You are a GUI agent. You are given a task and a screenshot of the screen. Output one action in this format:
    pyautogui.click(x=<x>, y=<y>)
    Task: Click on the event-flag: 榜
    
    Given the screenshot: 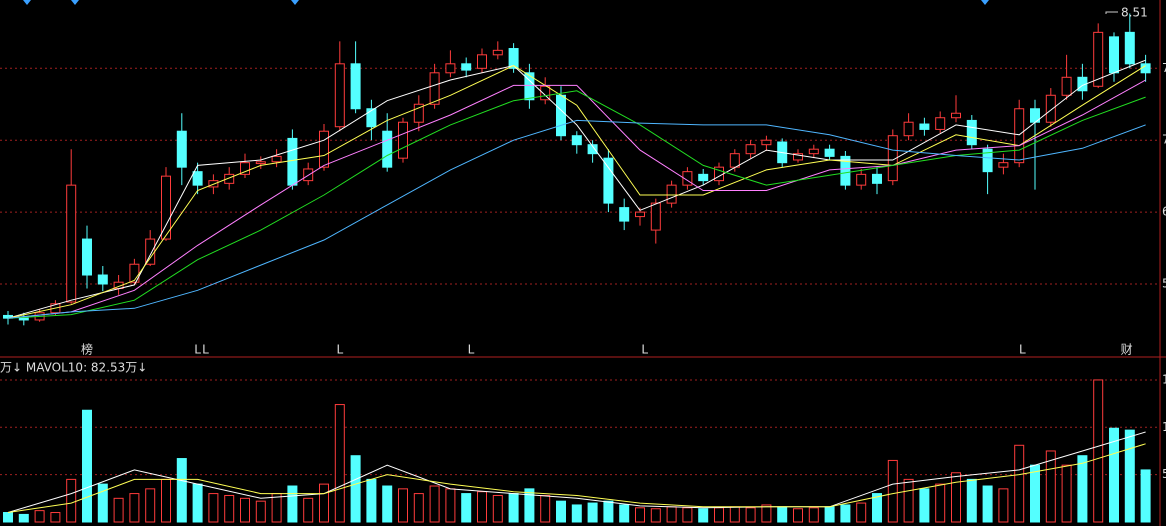 What is the action you would take?
    pyautogui.click(x=87, y=349)
    